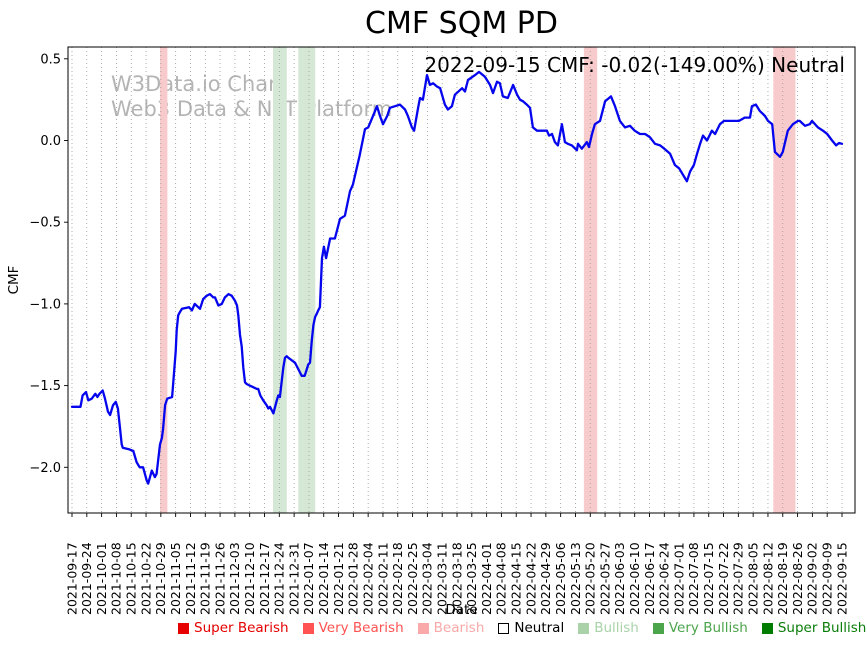 This screenshot has width=867, height=646. What do you see at coordinates (649, 578) in the screenshot?
I see `x-tick-label: 2022-06-17` at bounding box center [649, 578].